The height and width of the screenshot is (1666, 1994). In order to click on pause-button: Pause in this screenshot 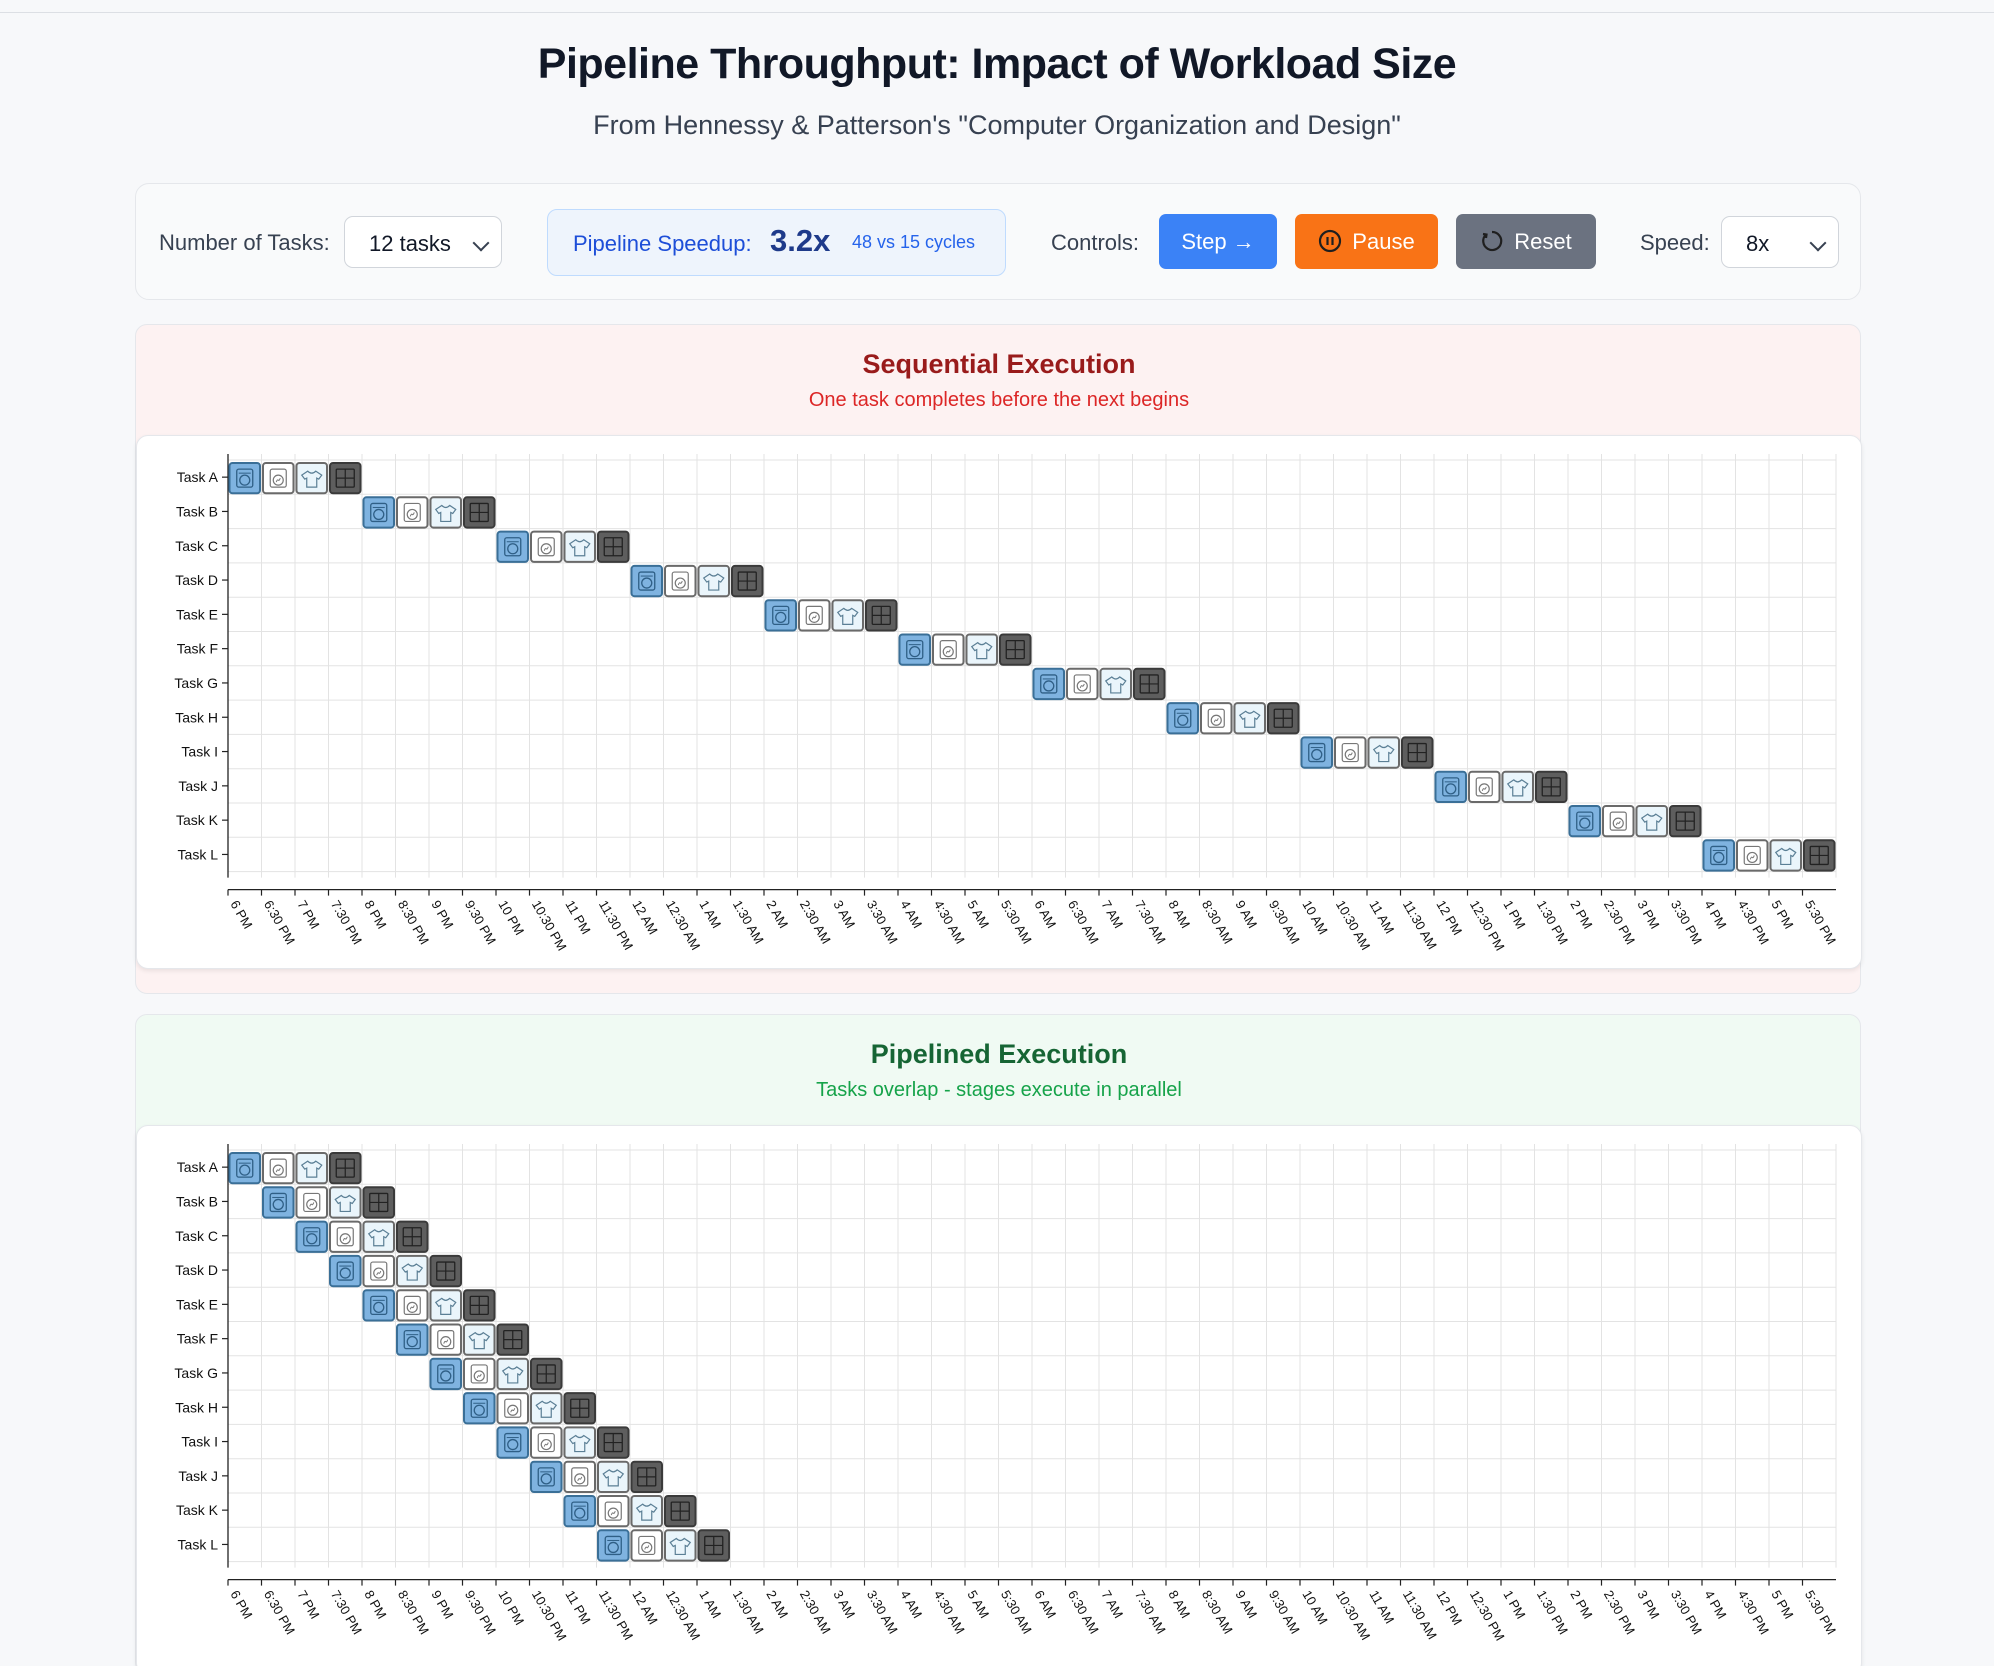, I will do `click(1366, 241)`.